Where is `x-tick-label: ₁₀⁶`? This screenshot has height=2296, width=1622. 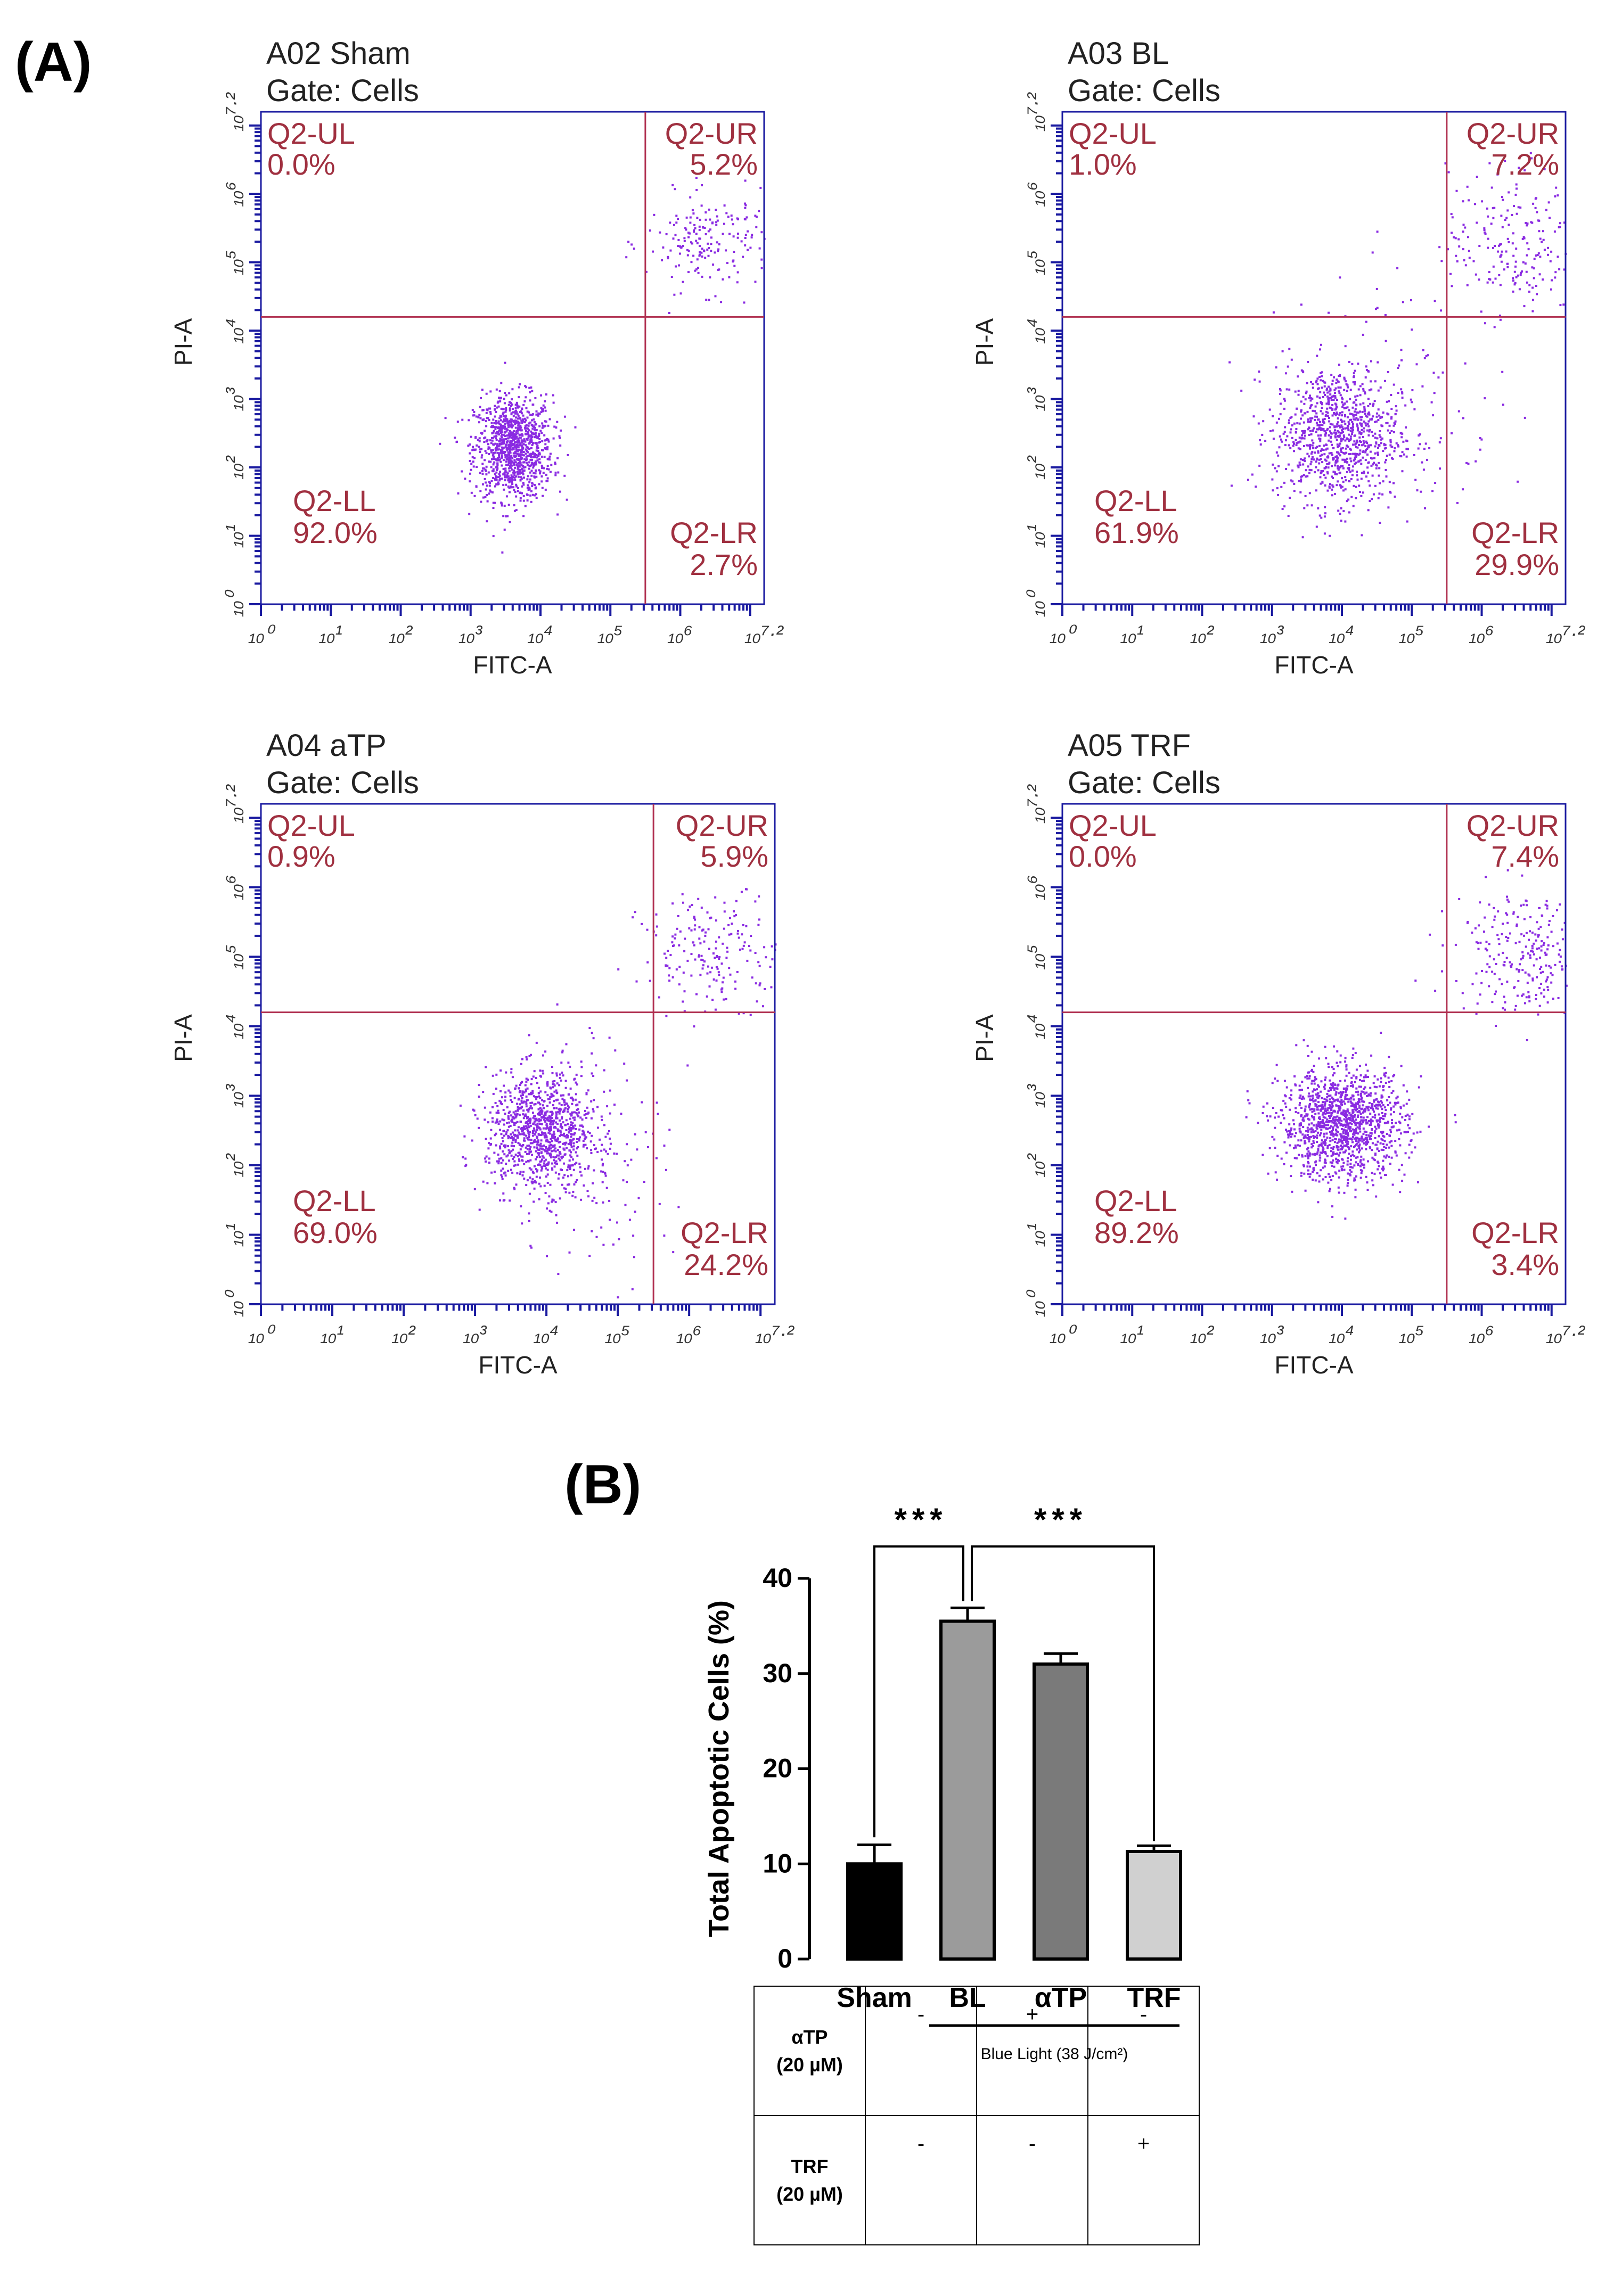 x-tick-label: ₁₀⁶ is located at coordinates (679, 633).